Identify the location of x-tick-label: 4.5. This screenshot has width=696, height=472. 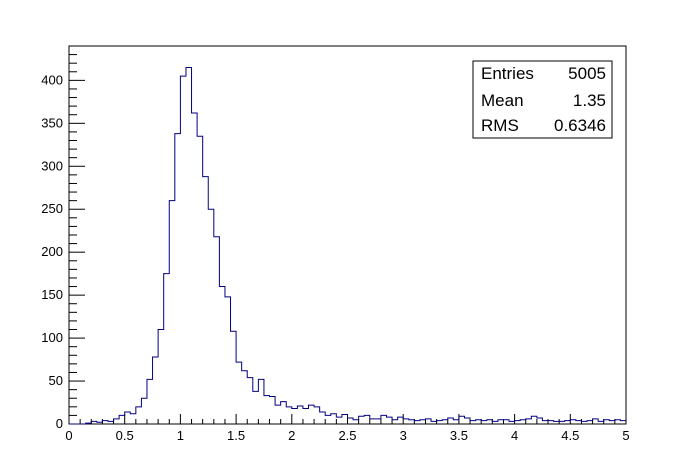
(570, 435).